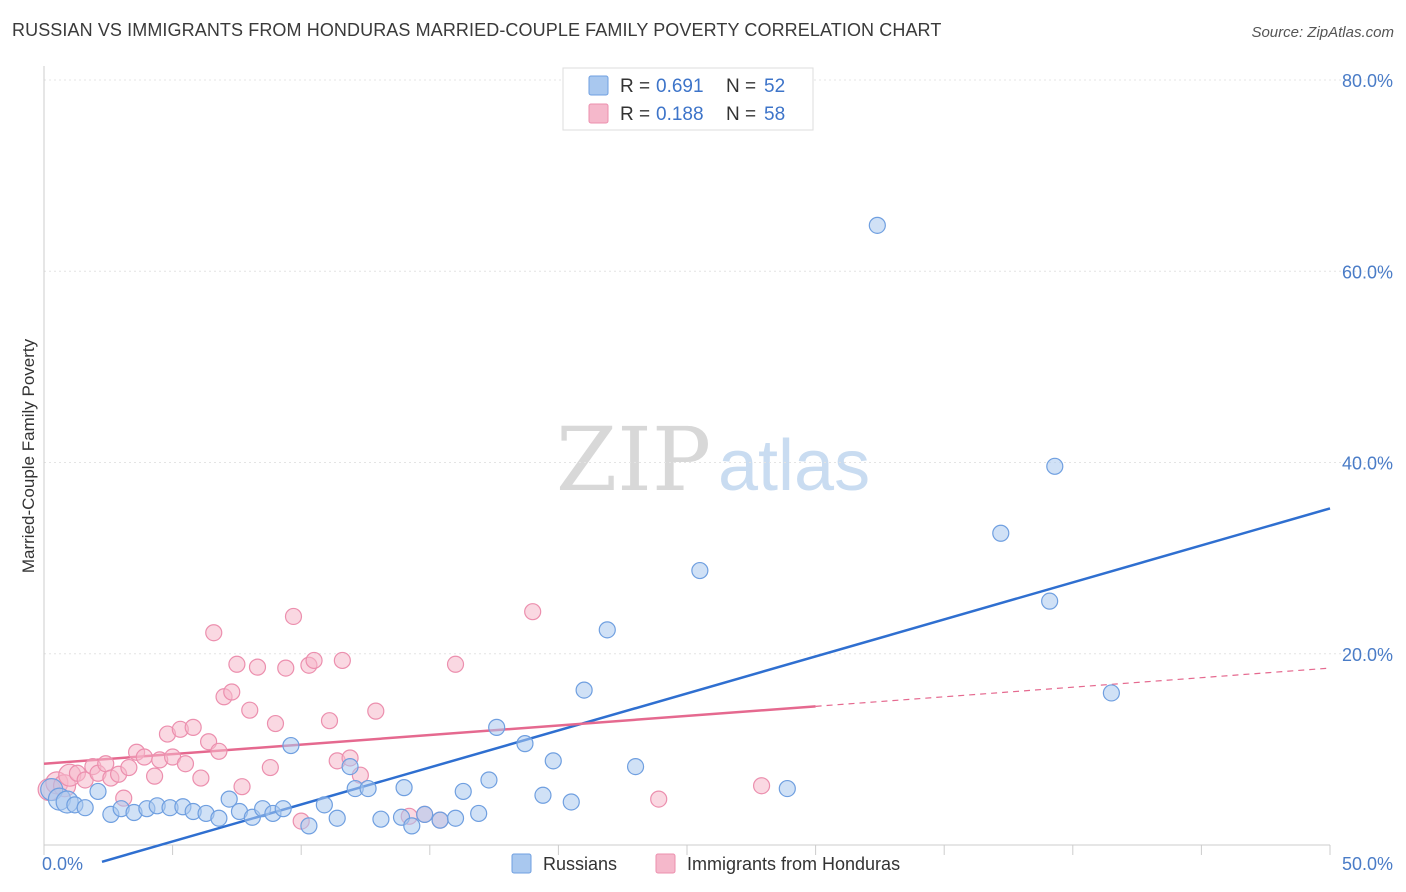 The height and width of the screenshot is (892, 1406). What do you see at coordinates (521, 863) in the screenshot?
I see `series-swatch-russians` at bounding box center [521, 863].